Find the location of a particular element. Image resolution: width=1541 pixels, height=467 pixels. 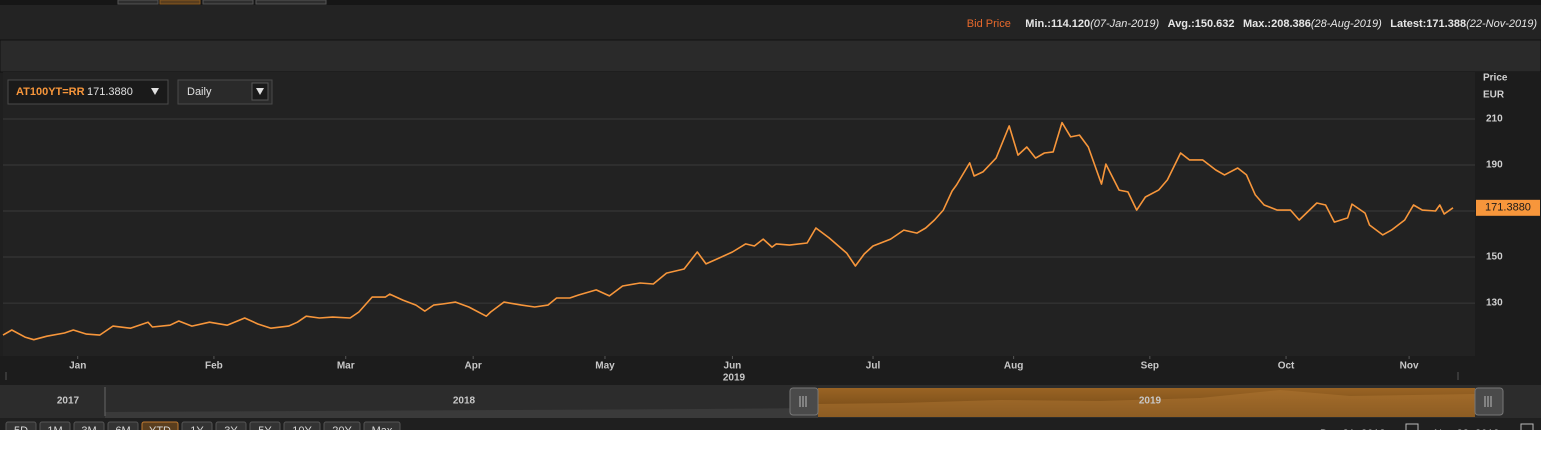

x-tick-label: Mar is located at coordinates (346, 366).